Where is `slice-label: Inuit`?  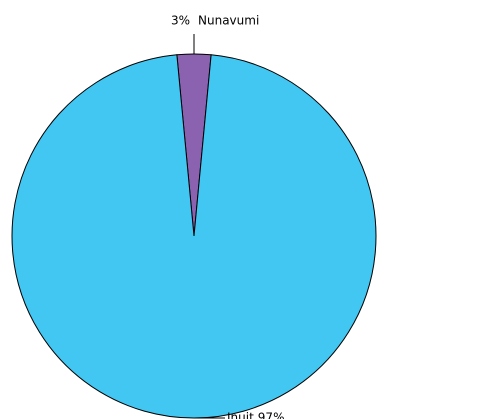
slice-label: Inuit is located at coordinates (240, 415).